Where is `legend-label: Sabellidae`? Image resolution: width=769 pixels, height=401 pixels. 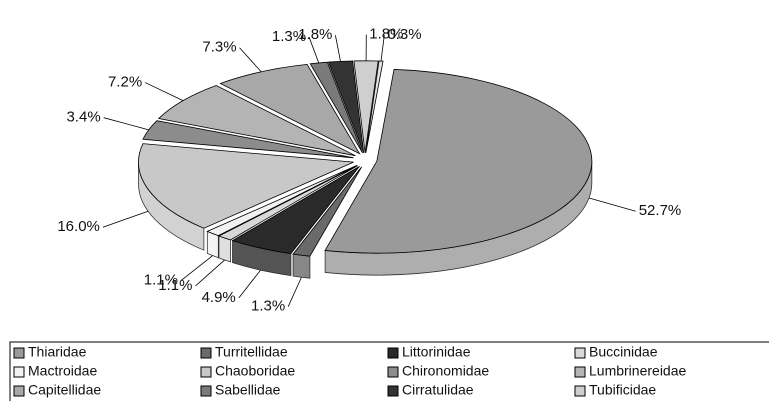 legend-label: Sabellidae is located at coordinates (248, 390).